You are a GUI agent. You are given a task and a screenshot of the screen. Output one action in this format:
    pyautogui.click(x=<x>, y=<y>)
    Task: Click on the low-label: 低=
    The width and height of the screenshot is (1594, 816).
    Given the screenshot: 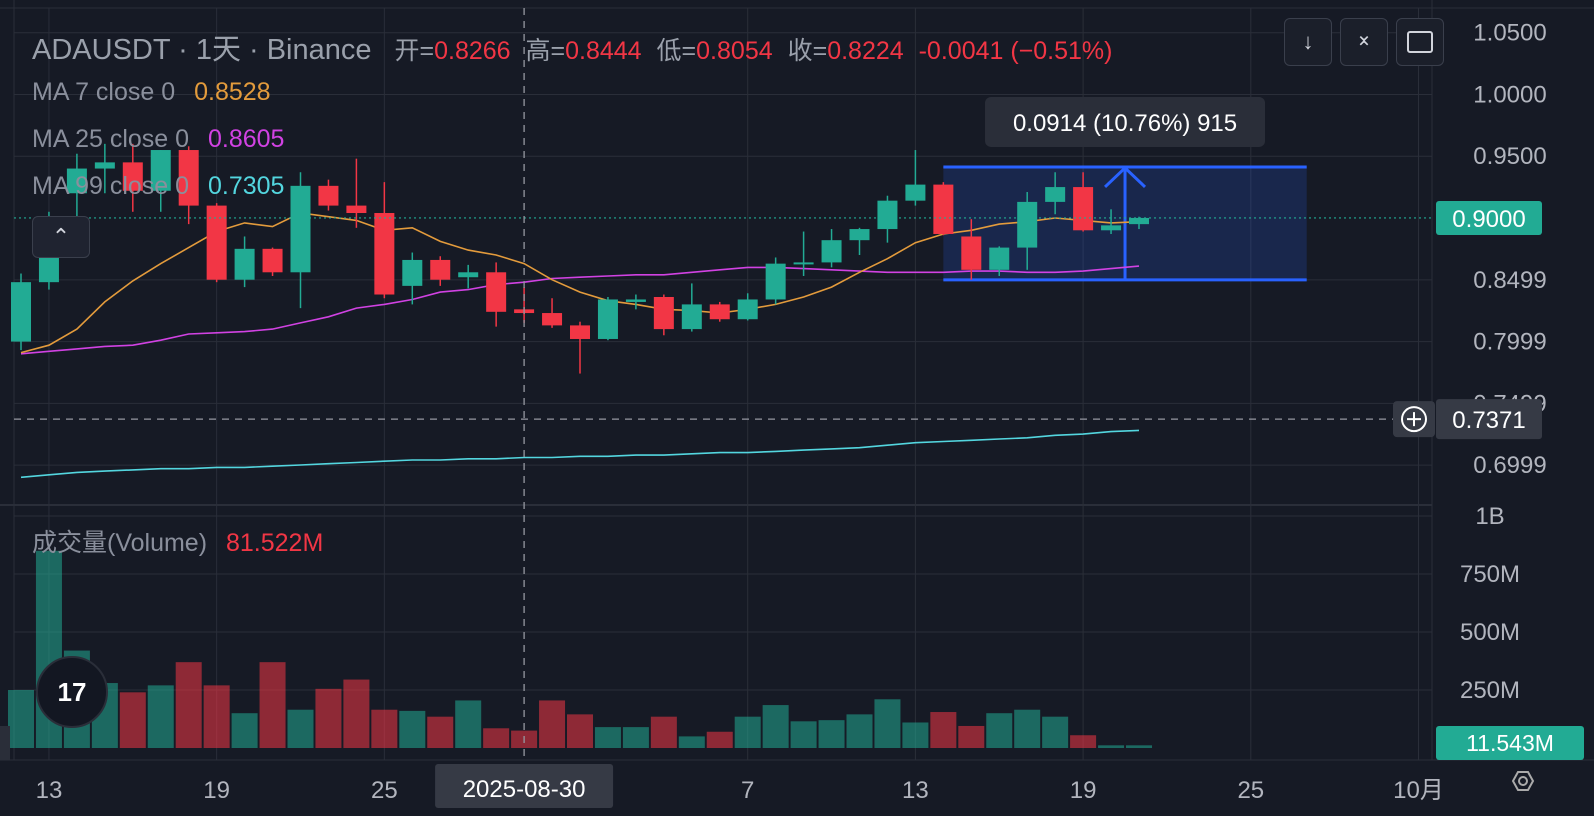 What is the action you would take?
    pyautogui.click(x=676, y=51)
    